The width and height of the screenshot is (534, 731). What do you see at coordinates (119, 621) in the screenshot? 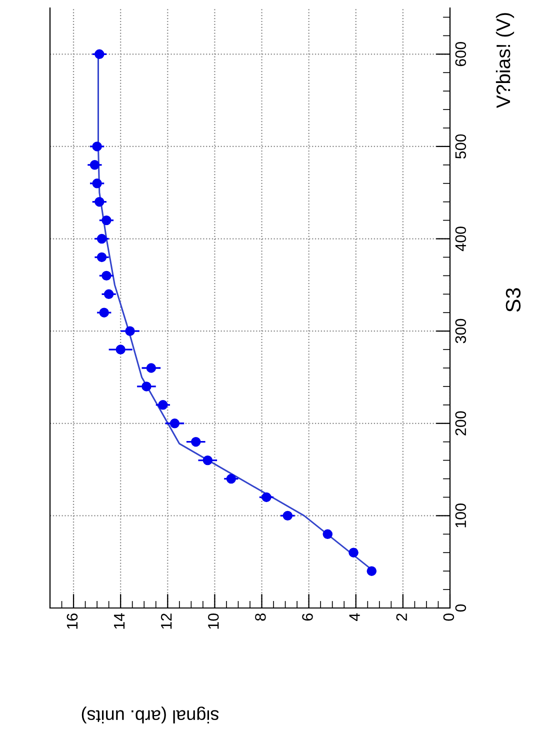
I see `x-tick-label: 14` at bounding box center [119, 621].